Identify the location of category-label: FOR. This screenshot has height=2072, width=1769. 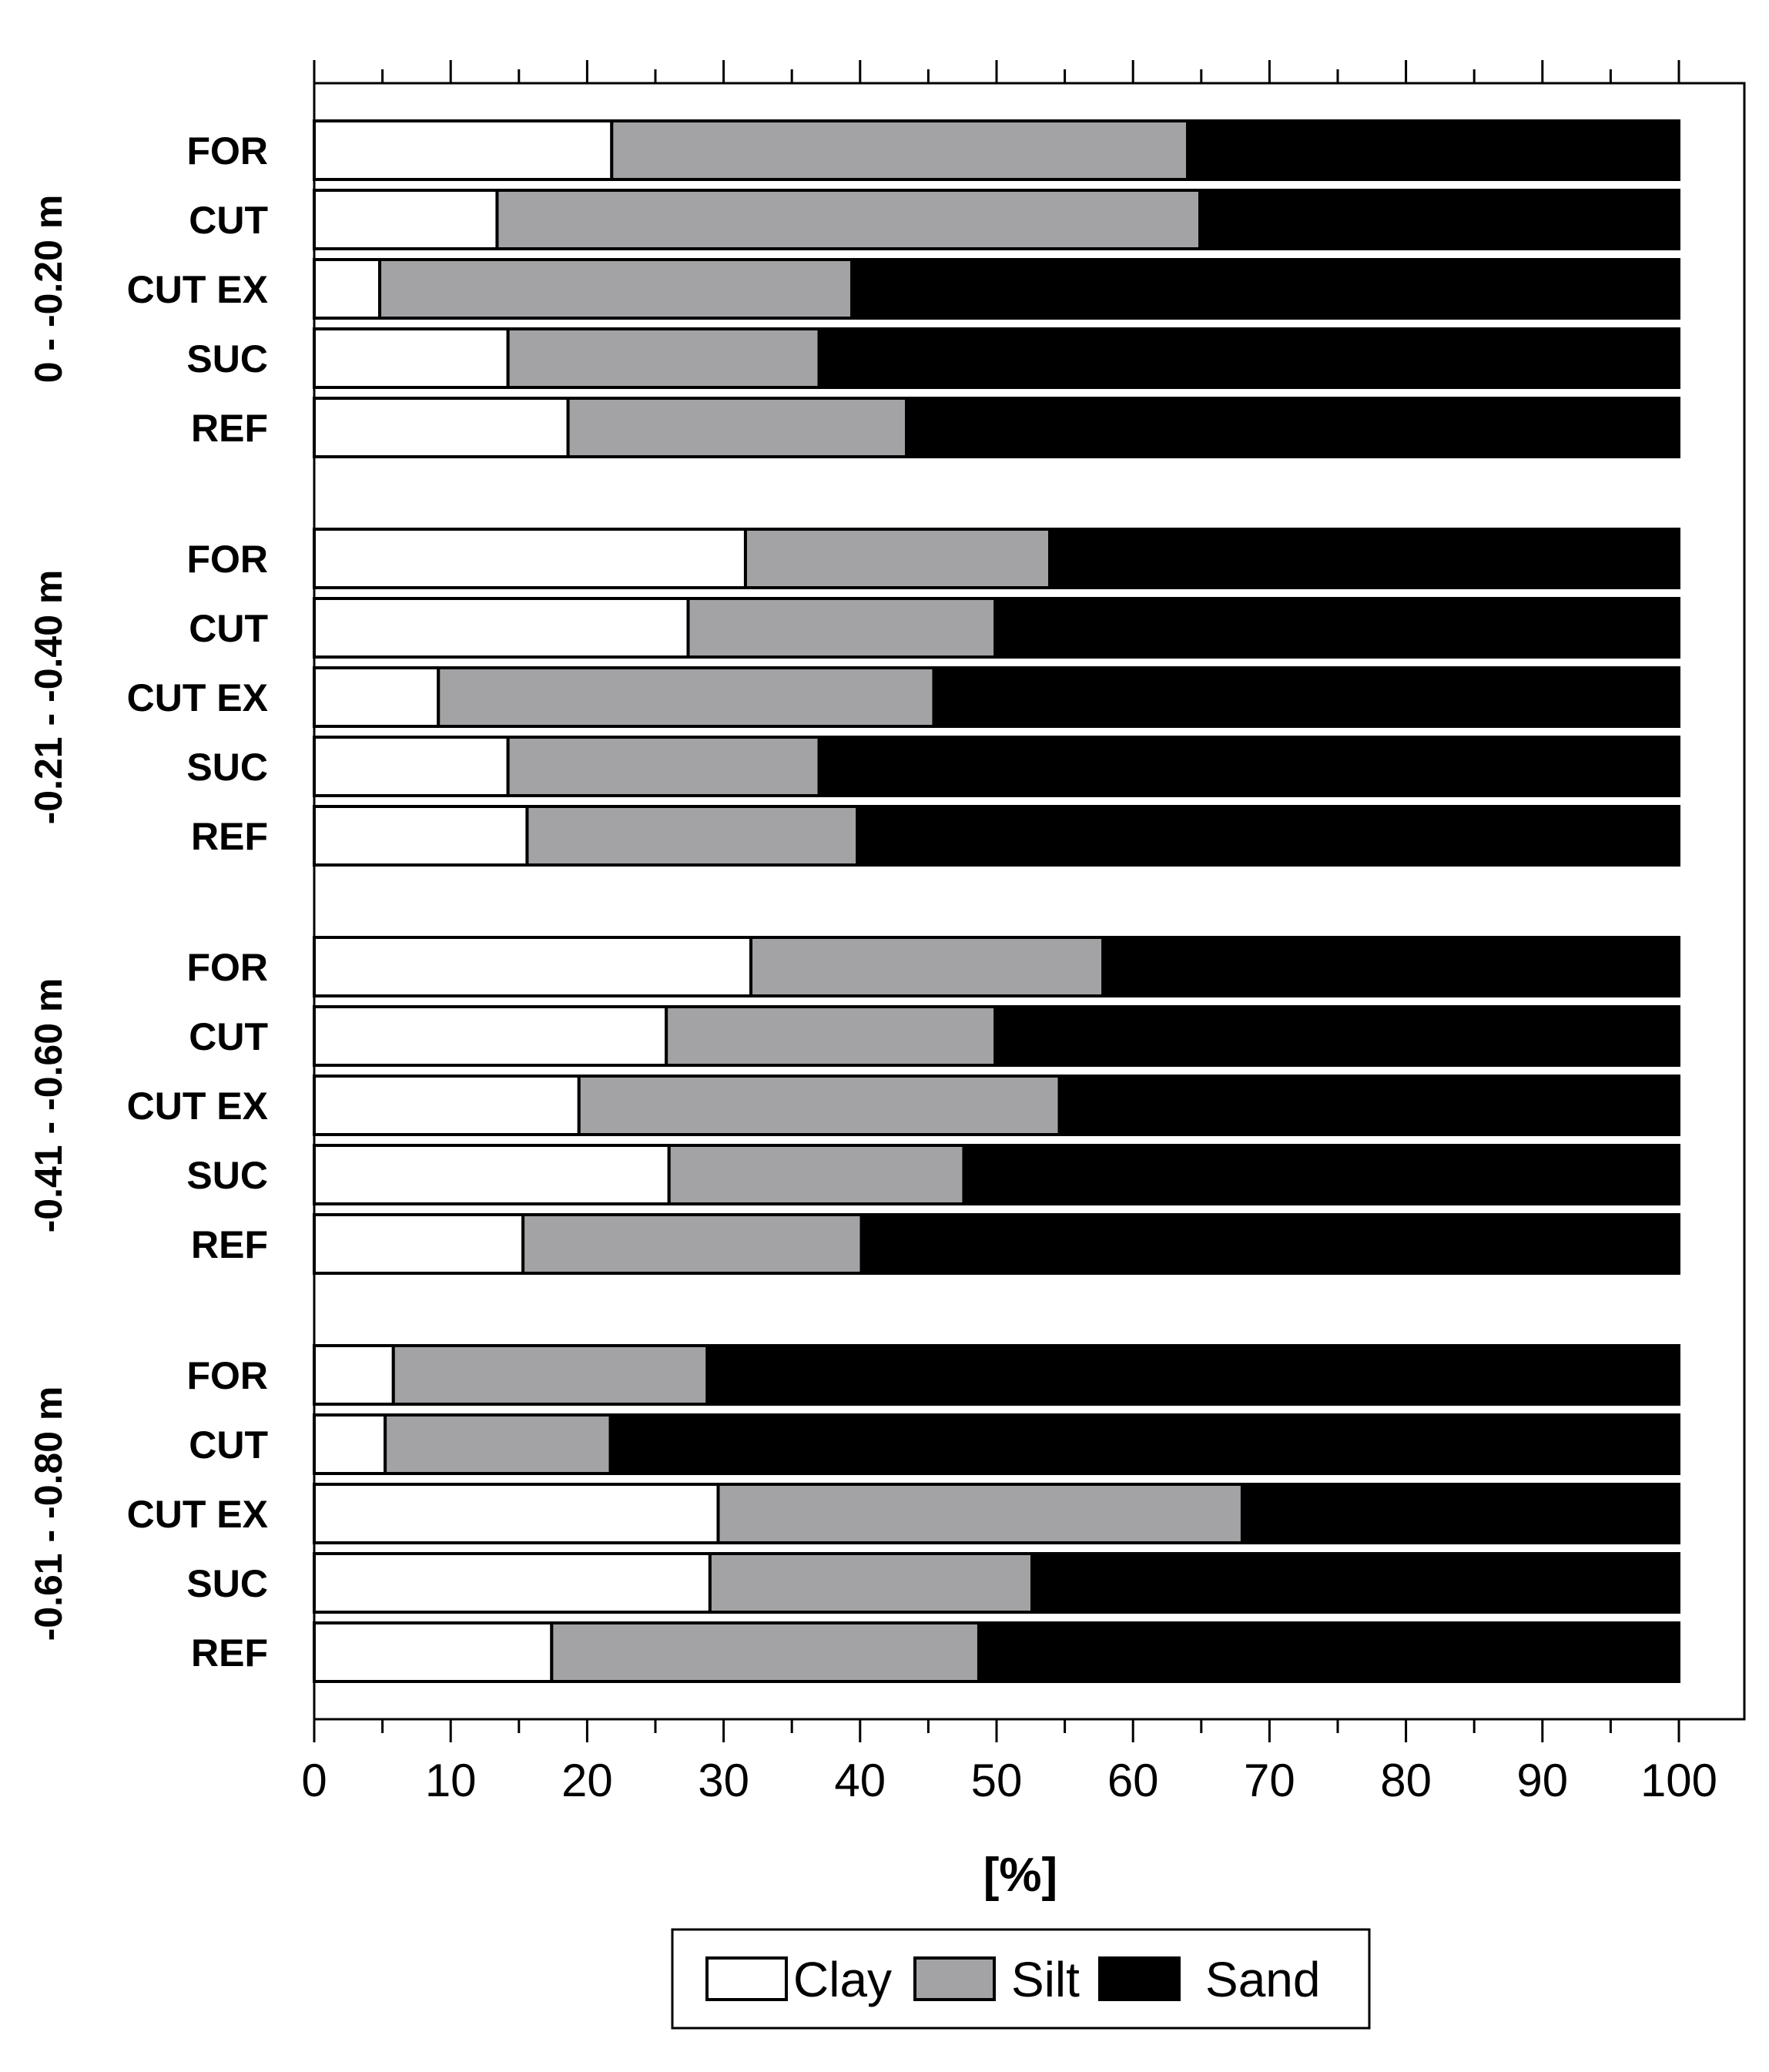
(227, 967).